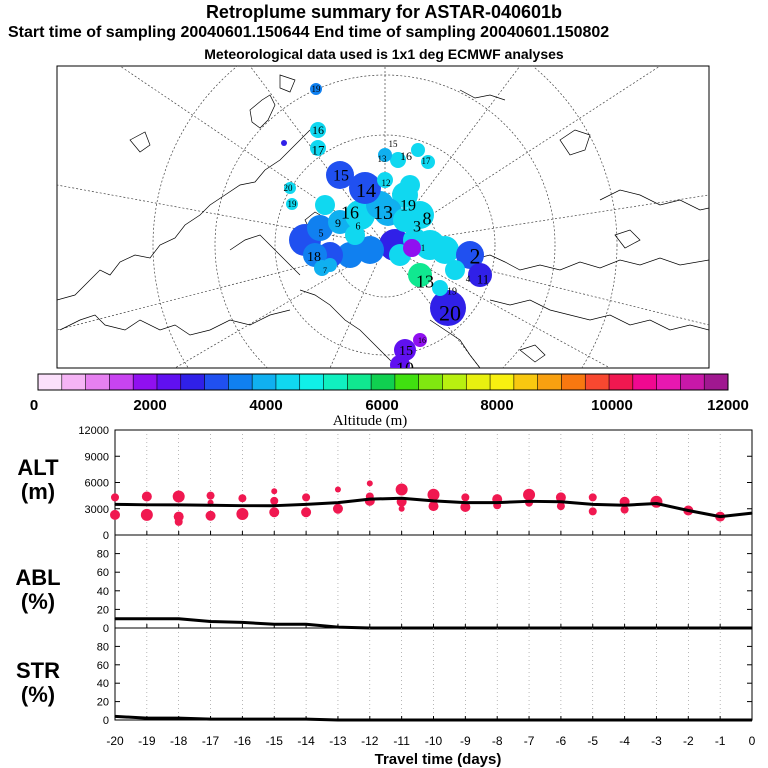 This screenshot has height=768, width=768. I want to click on xtick-label: -13, so click(338, 741).